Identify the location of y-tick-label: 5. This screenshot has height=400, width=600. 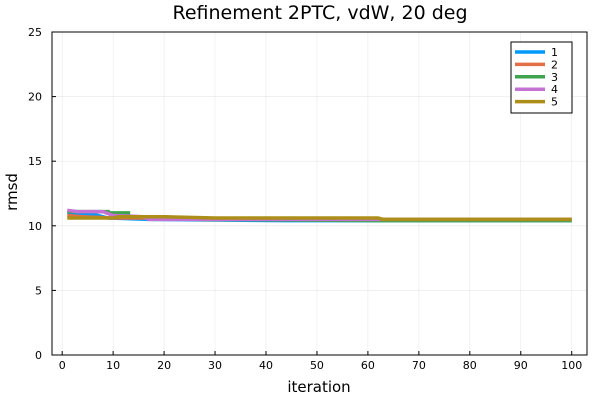
(38, 290).